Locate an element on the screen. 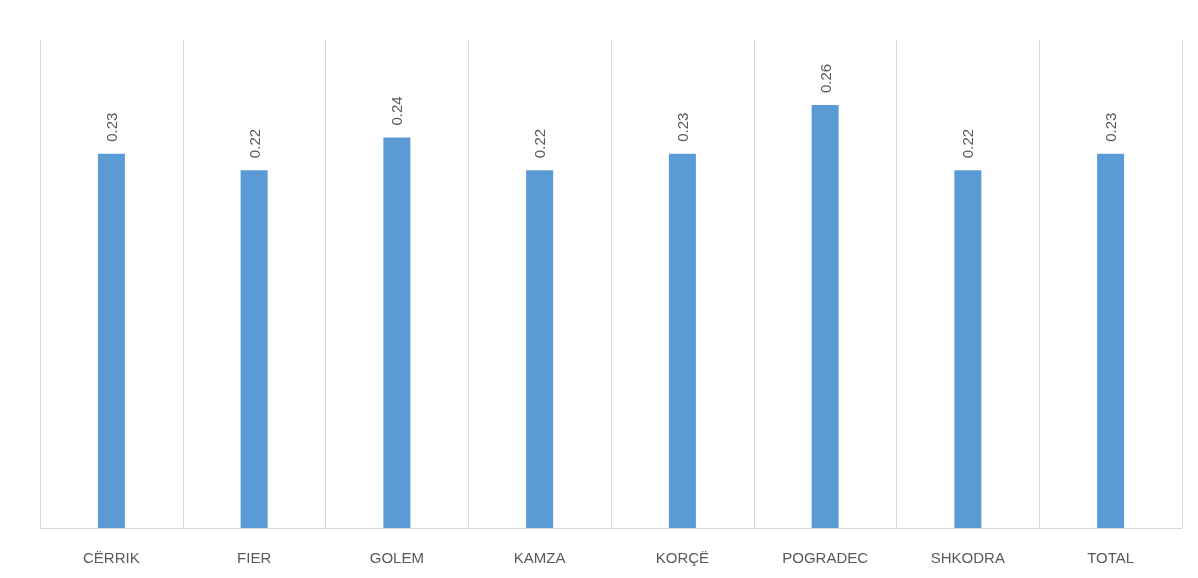  x-tick-label: POGRADEC is located at coordinates (825, 557).